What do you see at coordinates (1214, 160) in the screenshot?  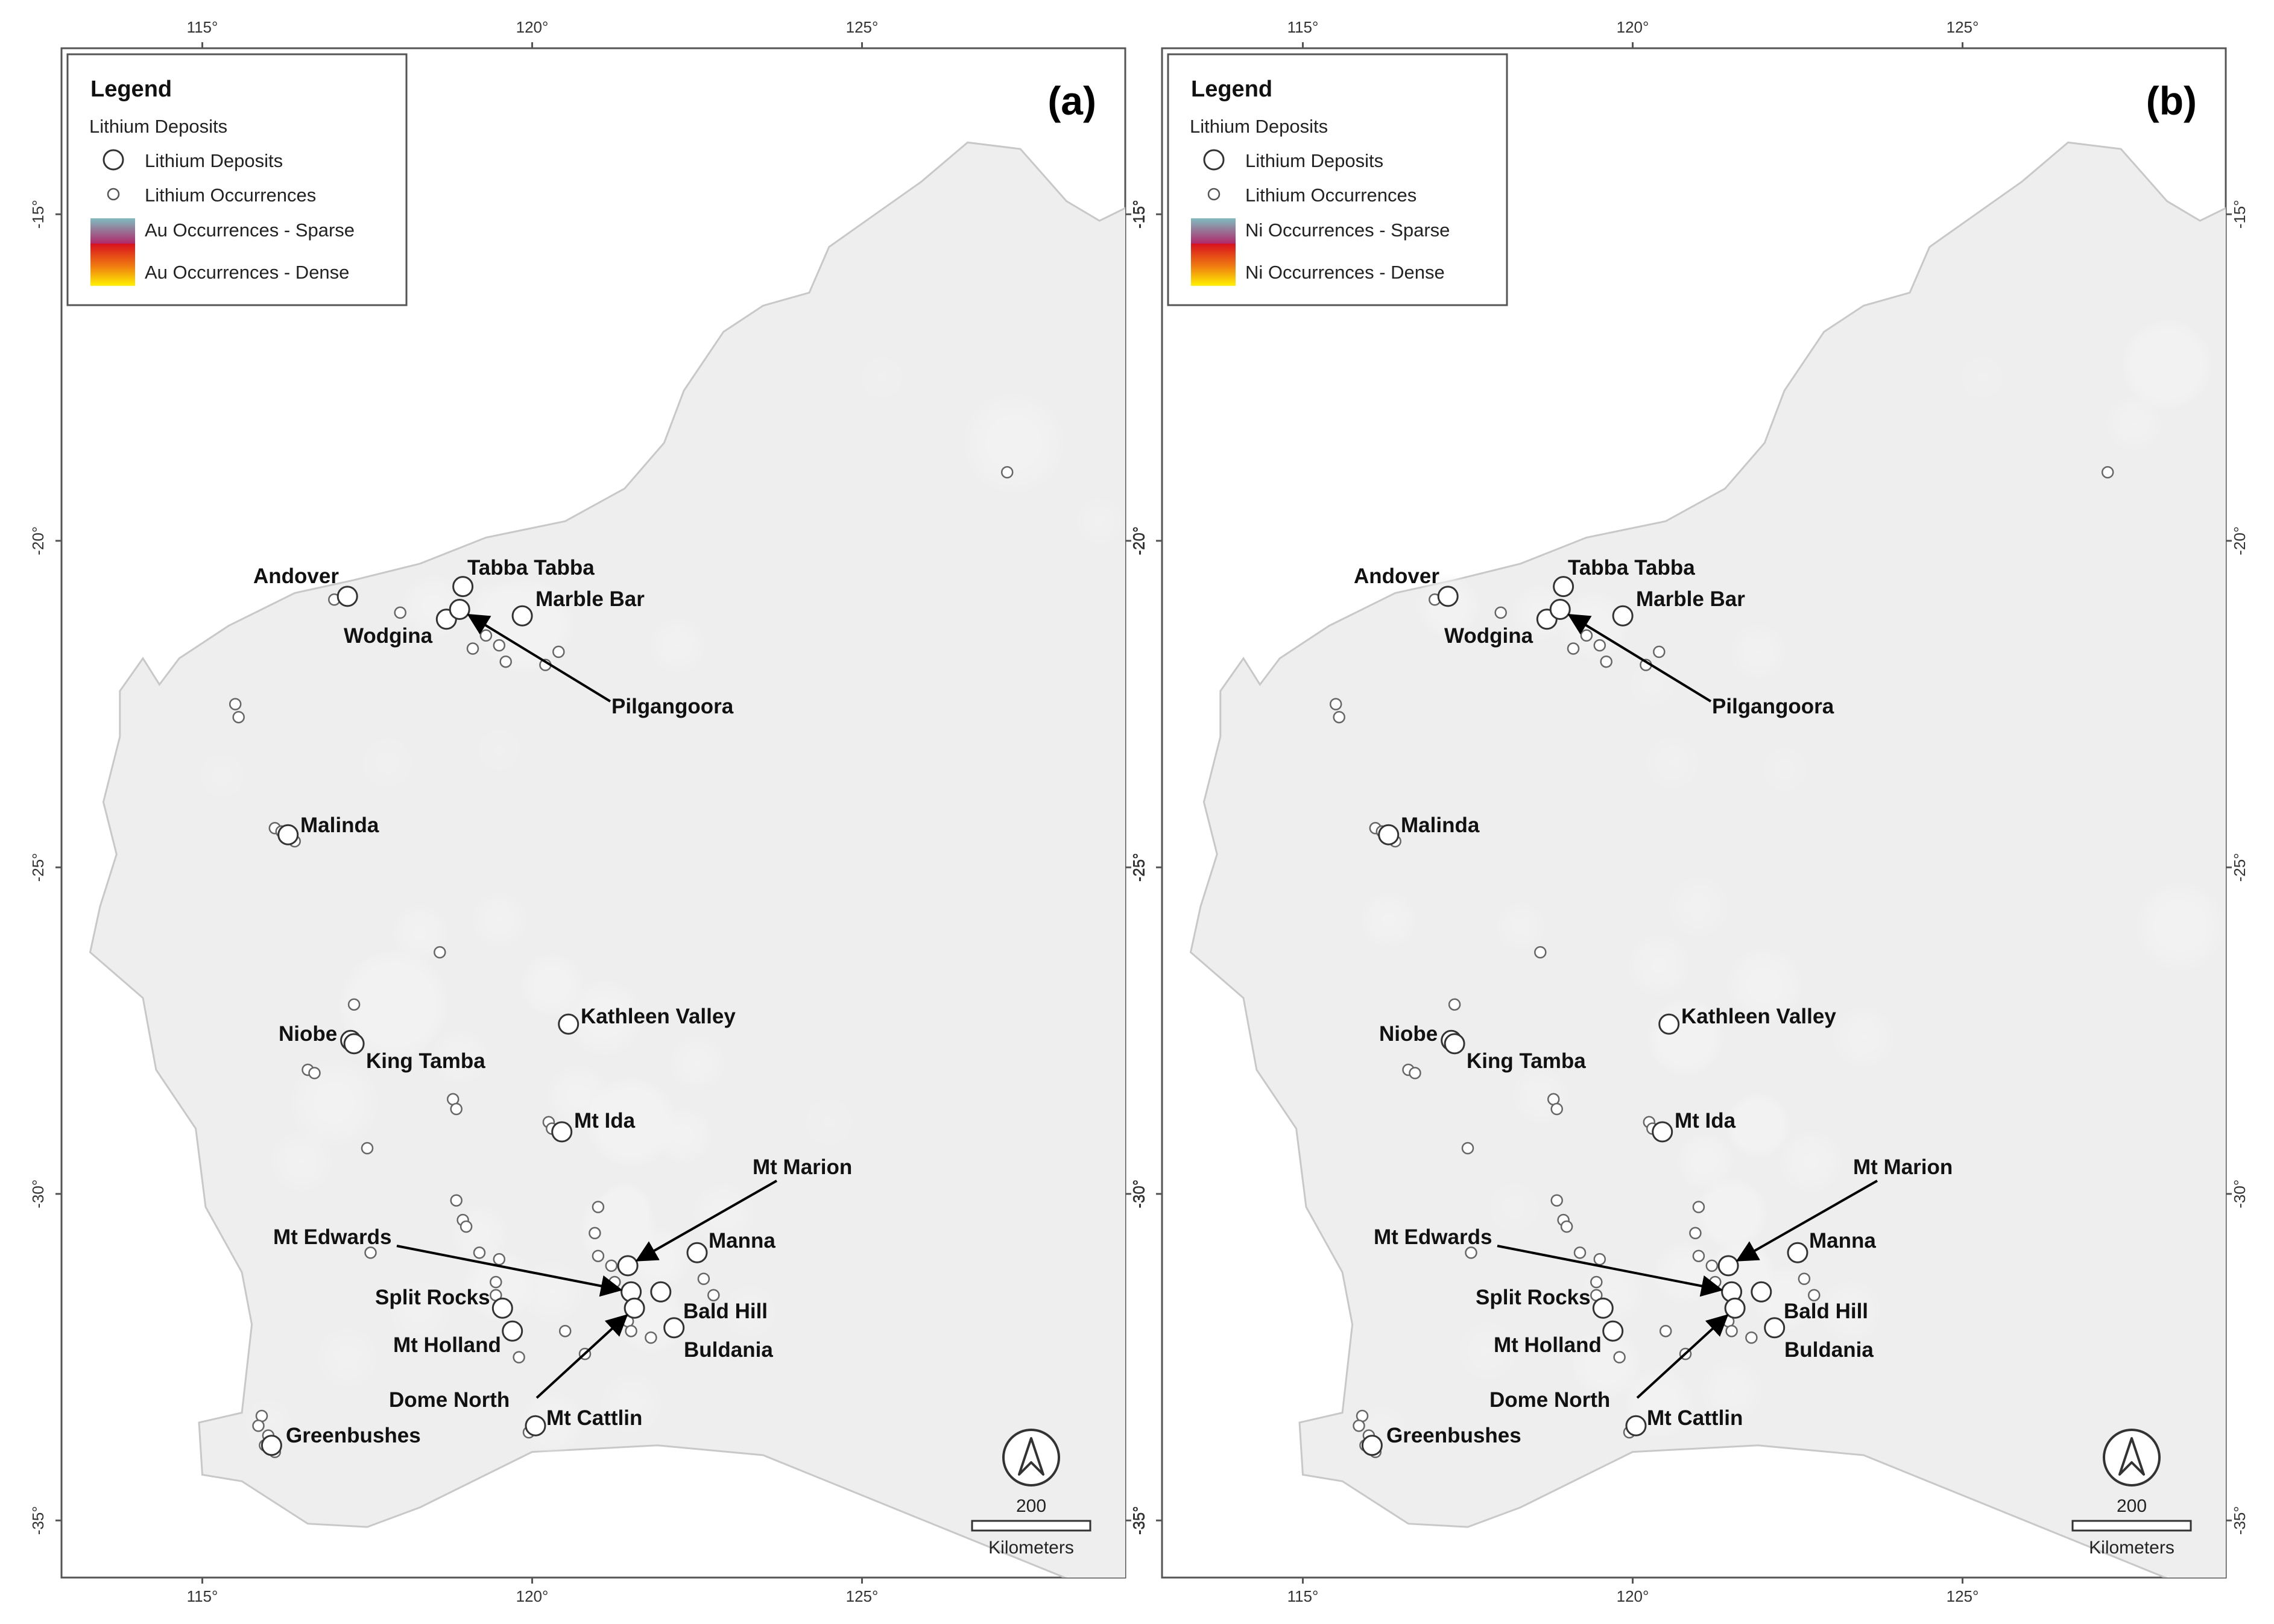 I see `legend-deposit-symbol-b` at bounding box center [1214, 160].